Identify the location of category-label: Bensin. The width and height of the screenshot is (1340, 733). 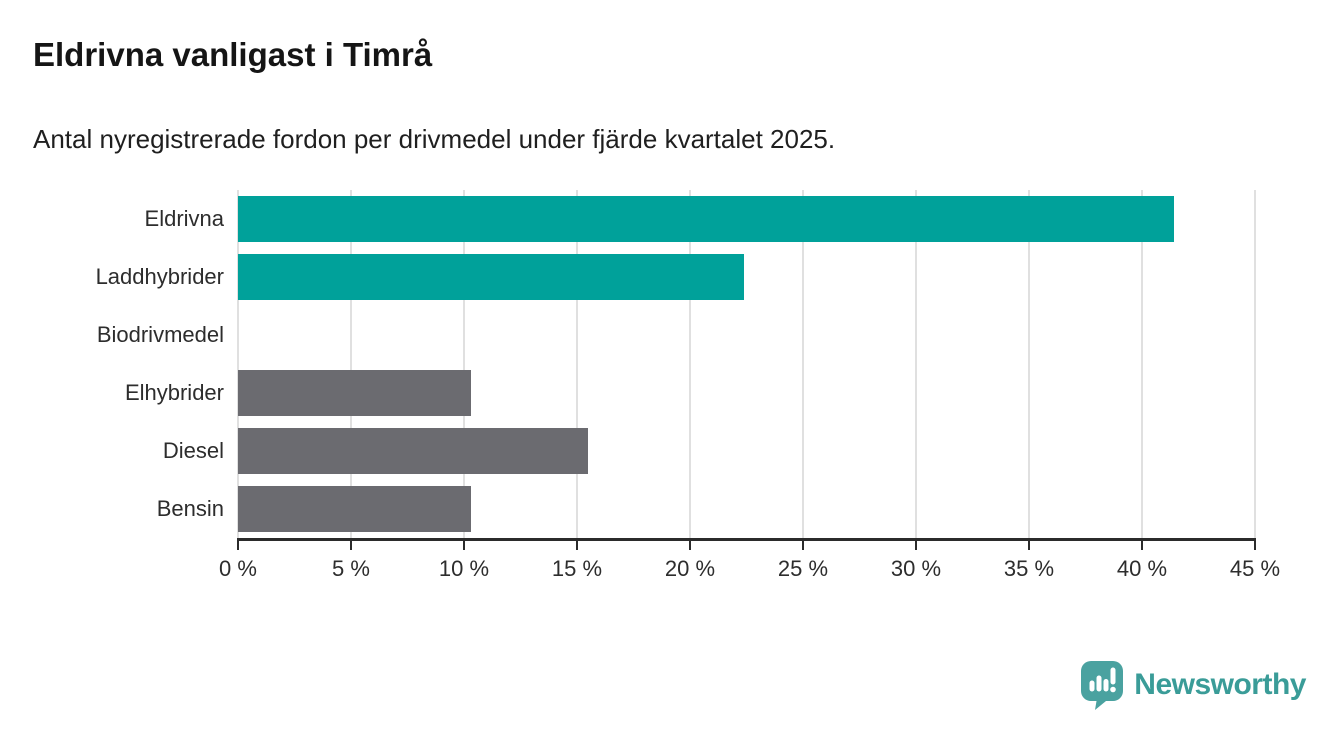
(190, 508).